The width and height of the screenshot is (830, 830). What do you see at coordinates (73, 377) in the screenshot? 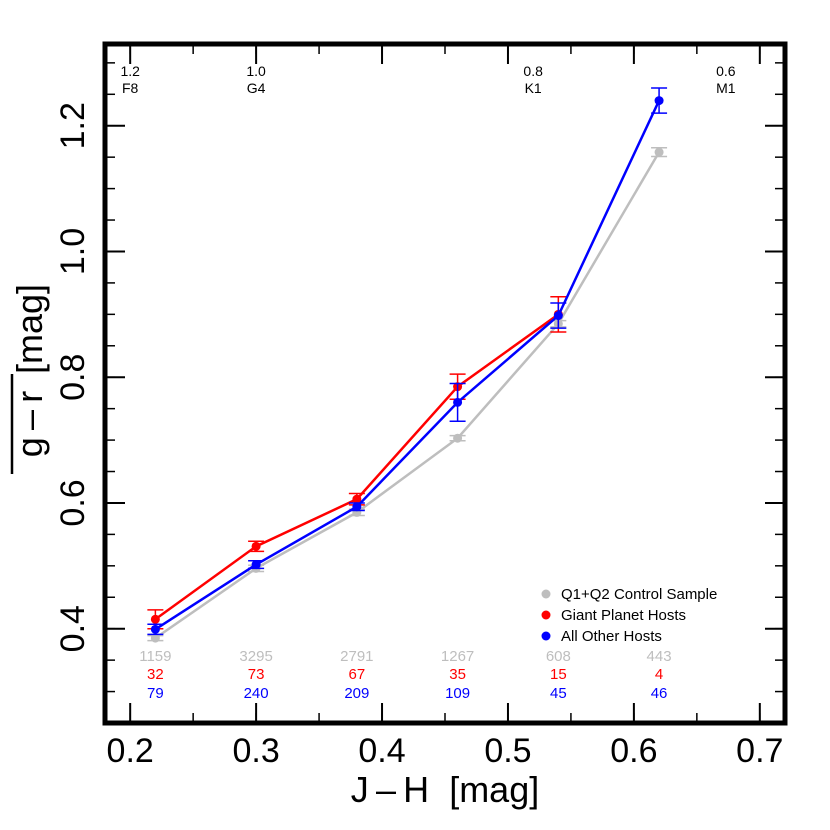
I see `y-tick-label: 0.8` at bounding box center [73, 377].